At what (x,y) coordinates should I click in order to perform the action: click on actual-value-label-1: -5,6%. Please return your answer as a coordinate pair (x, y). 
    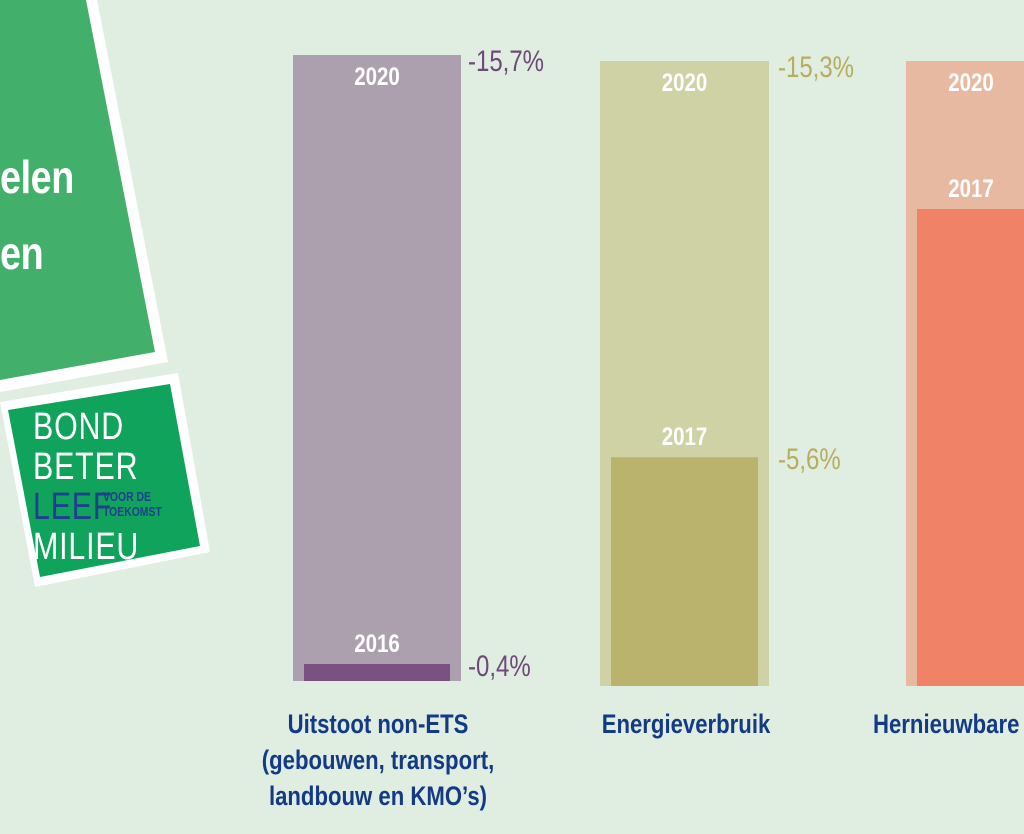
    Looking at the image, I should click on (809, 459).